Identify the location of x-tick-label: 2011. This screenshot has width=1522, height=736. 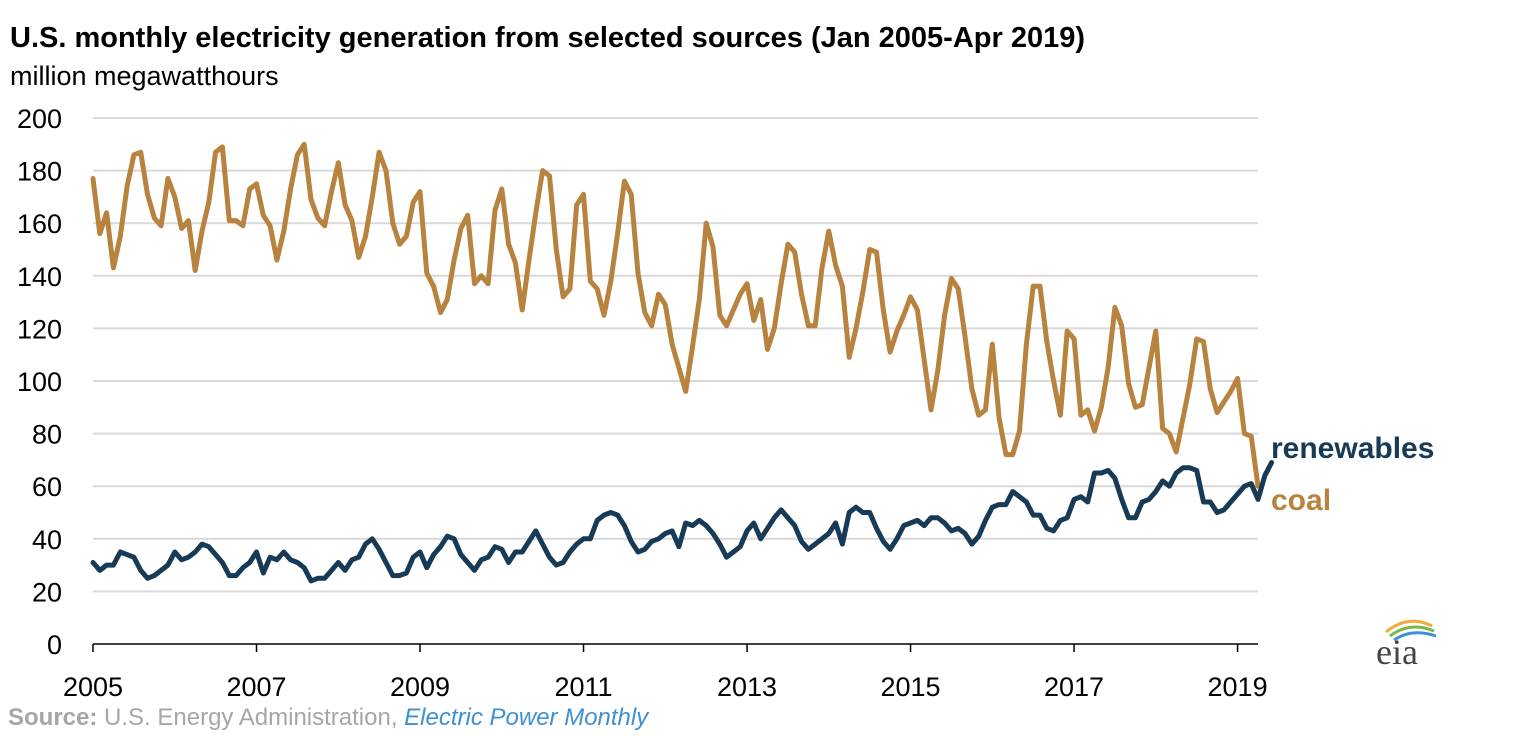
(583, 687).